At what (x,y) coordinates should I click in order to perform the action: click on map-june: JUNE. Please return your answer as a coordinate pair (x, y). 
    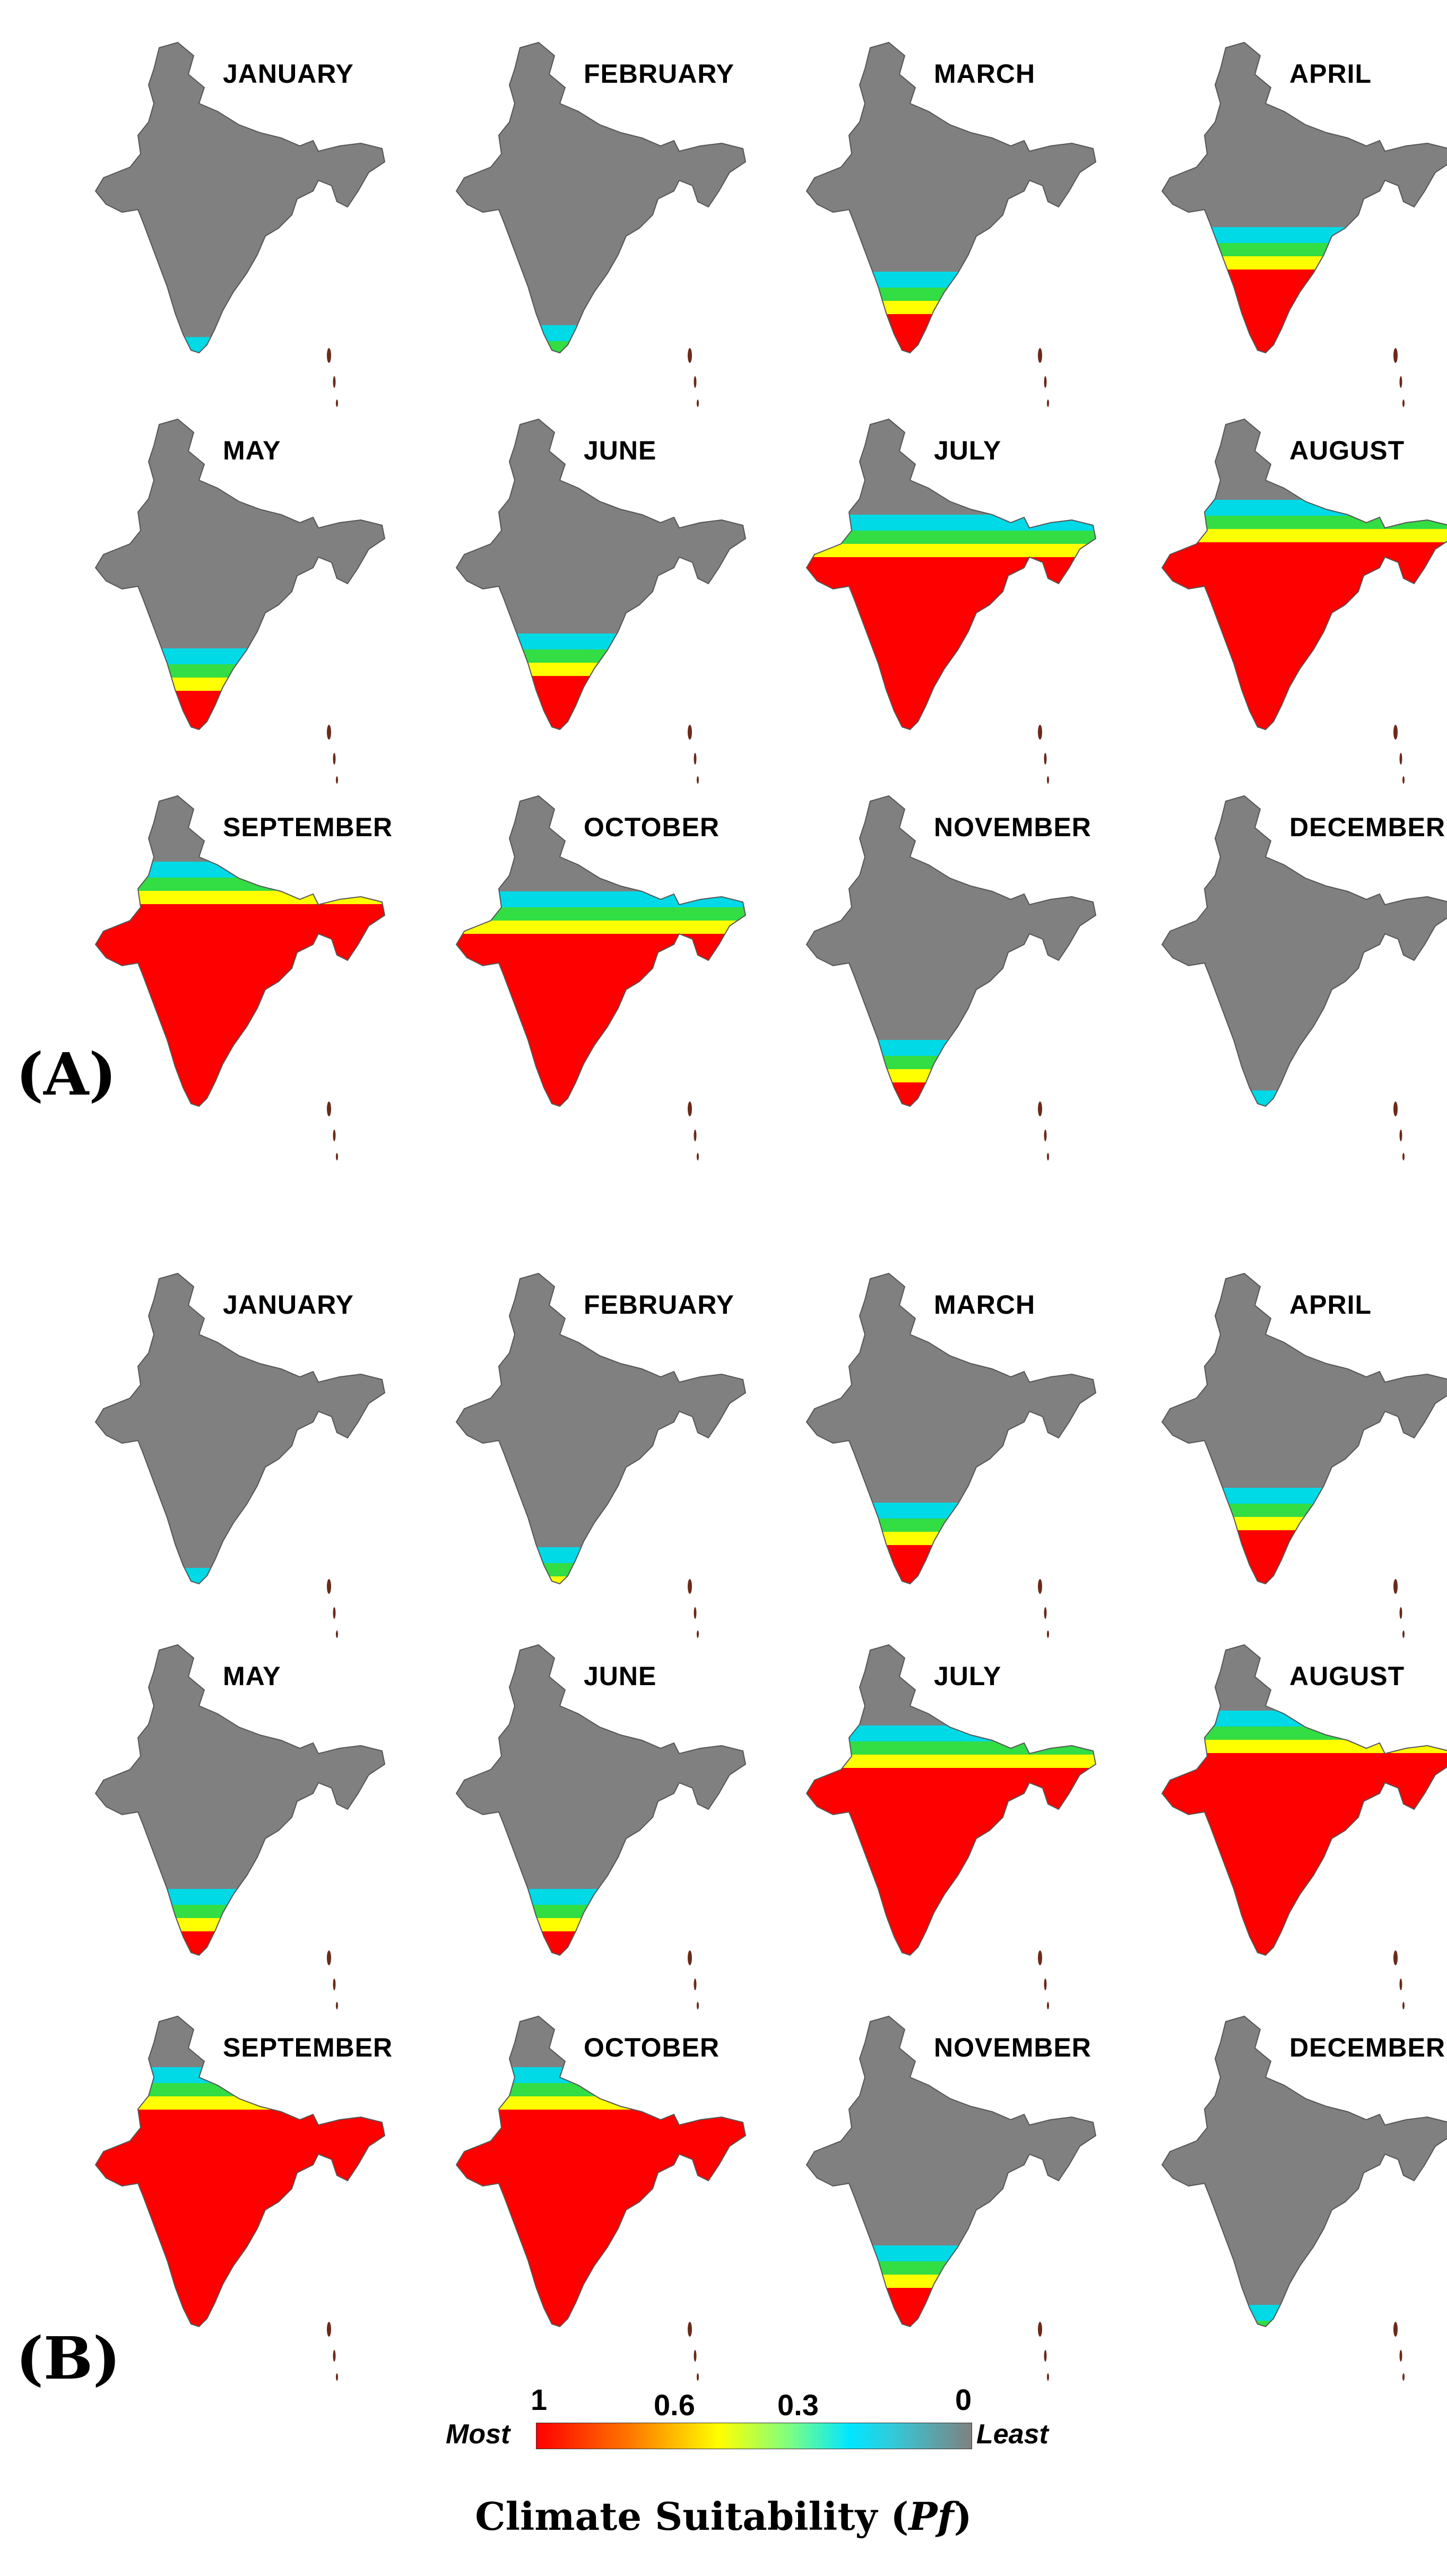
    Looking at the image, I should click on (589, 1825).